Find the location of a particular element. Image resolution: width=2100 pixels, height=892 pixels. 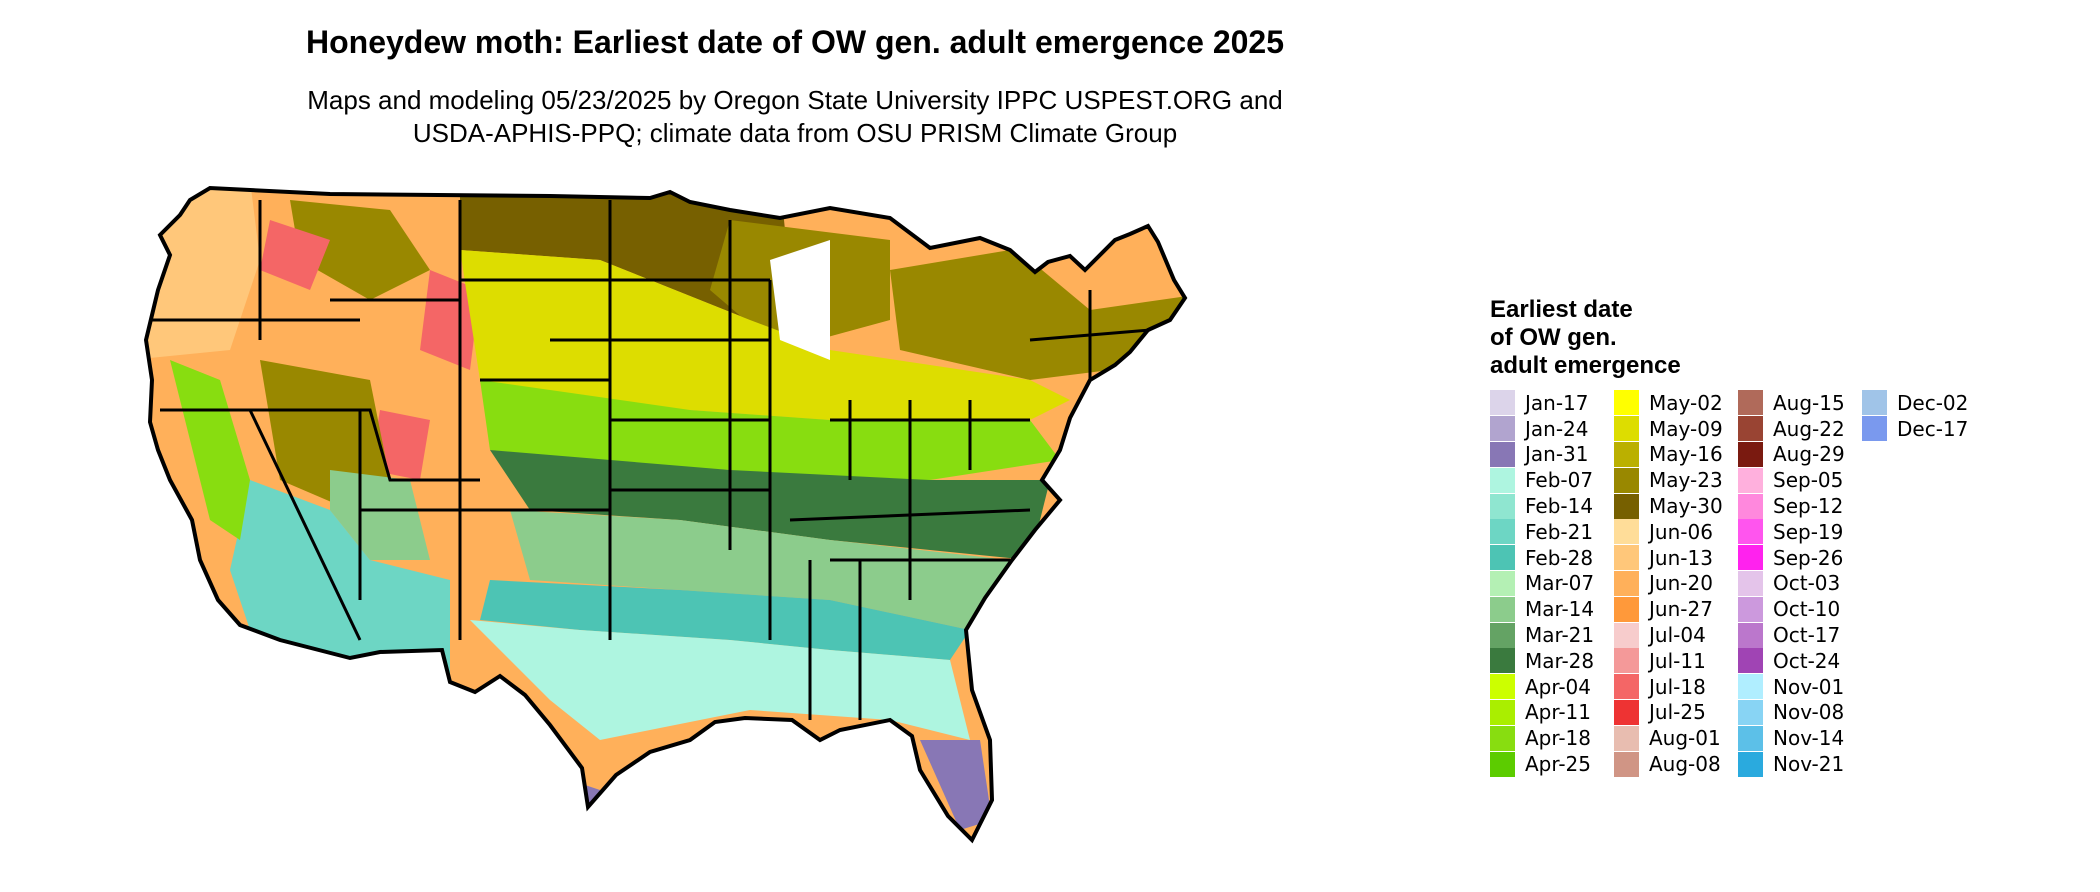

legend-item: Jun-27 is located at coordinates (1668, 609).